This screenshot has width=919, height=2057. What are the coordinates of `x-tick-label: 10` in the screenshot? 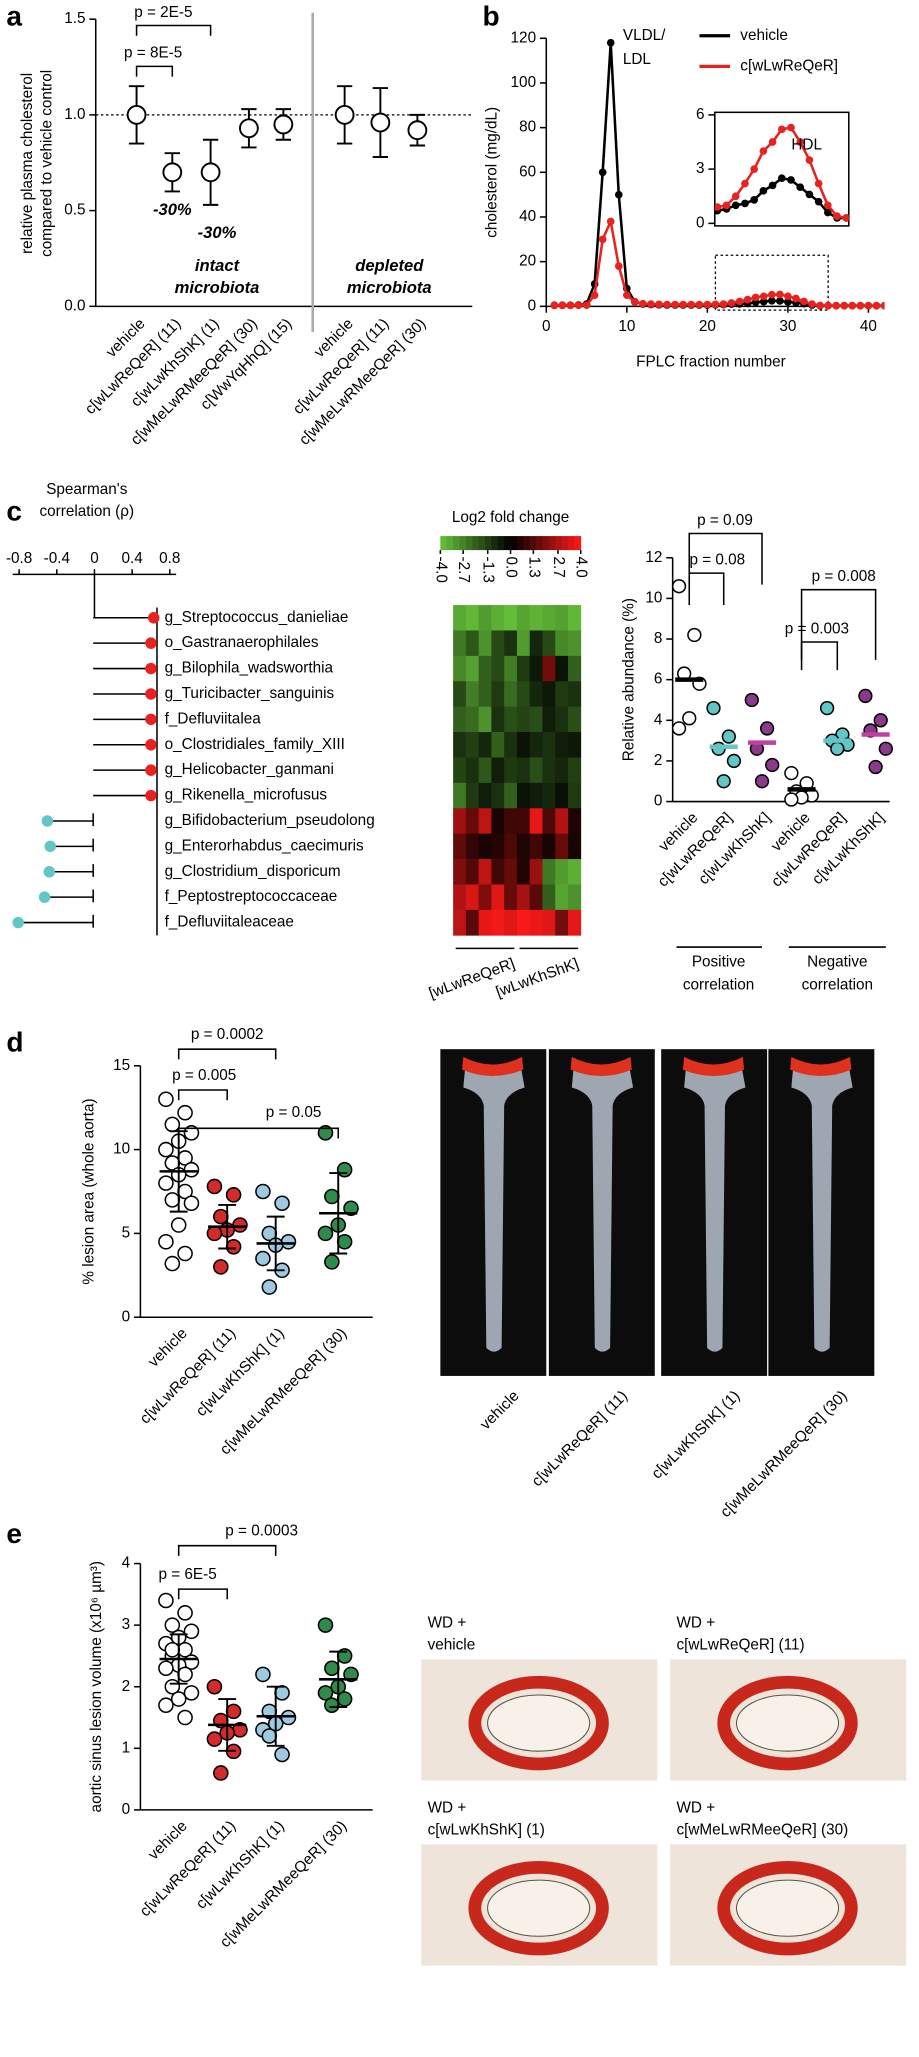 It's located at (626, 326).